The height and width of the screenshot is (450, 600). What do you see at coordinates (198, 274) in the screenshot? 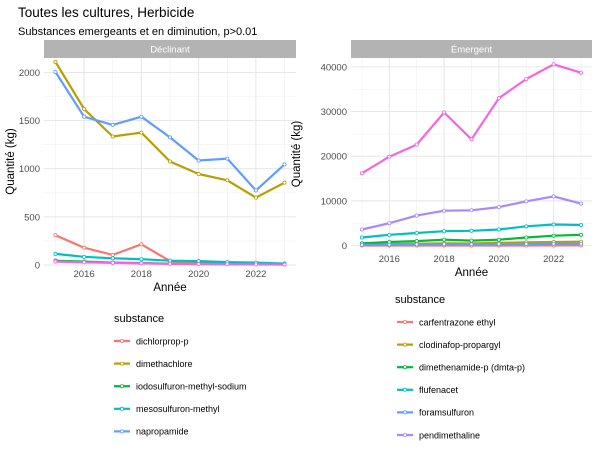
I see `x-tick-label: 2020` at bounding box center [198, 274].